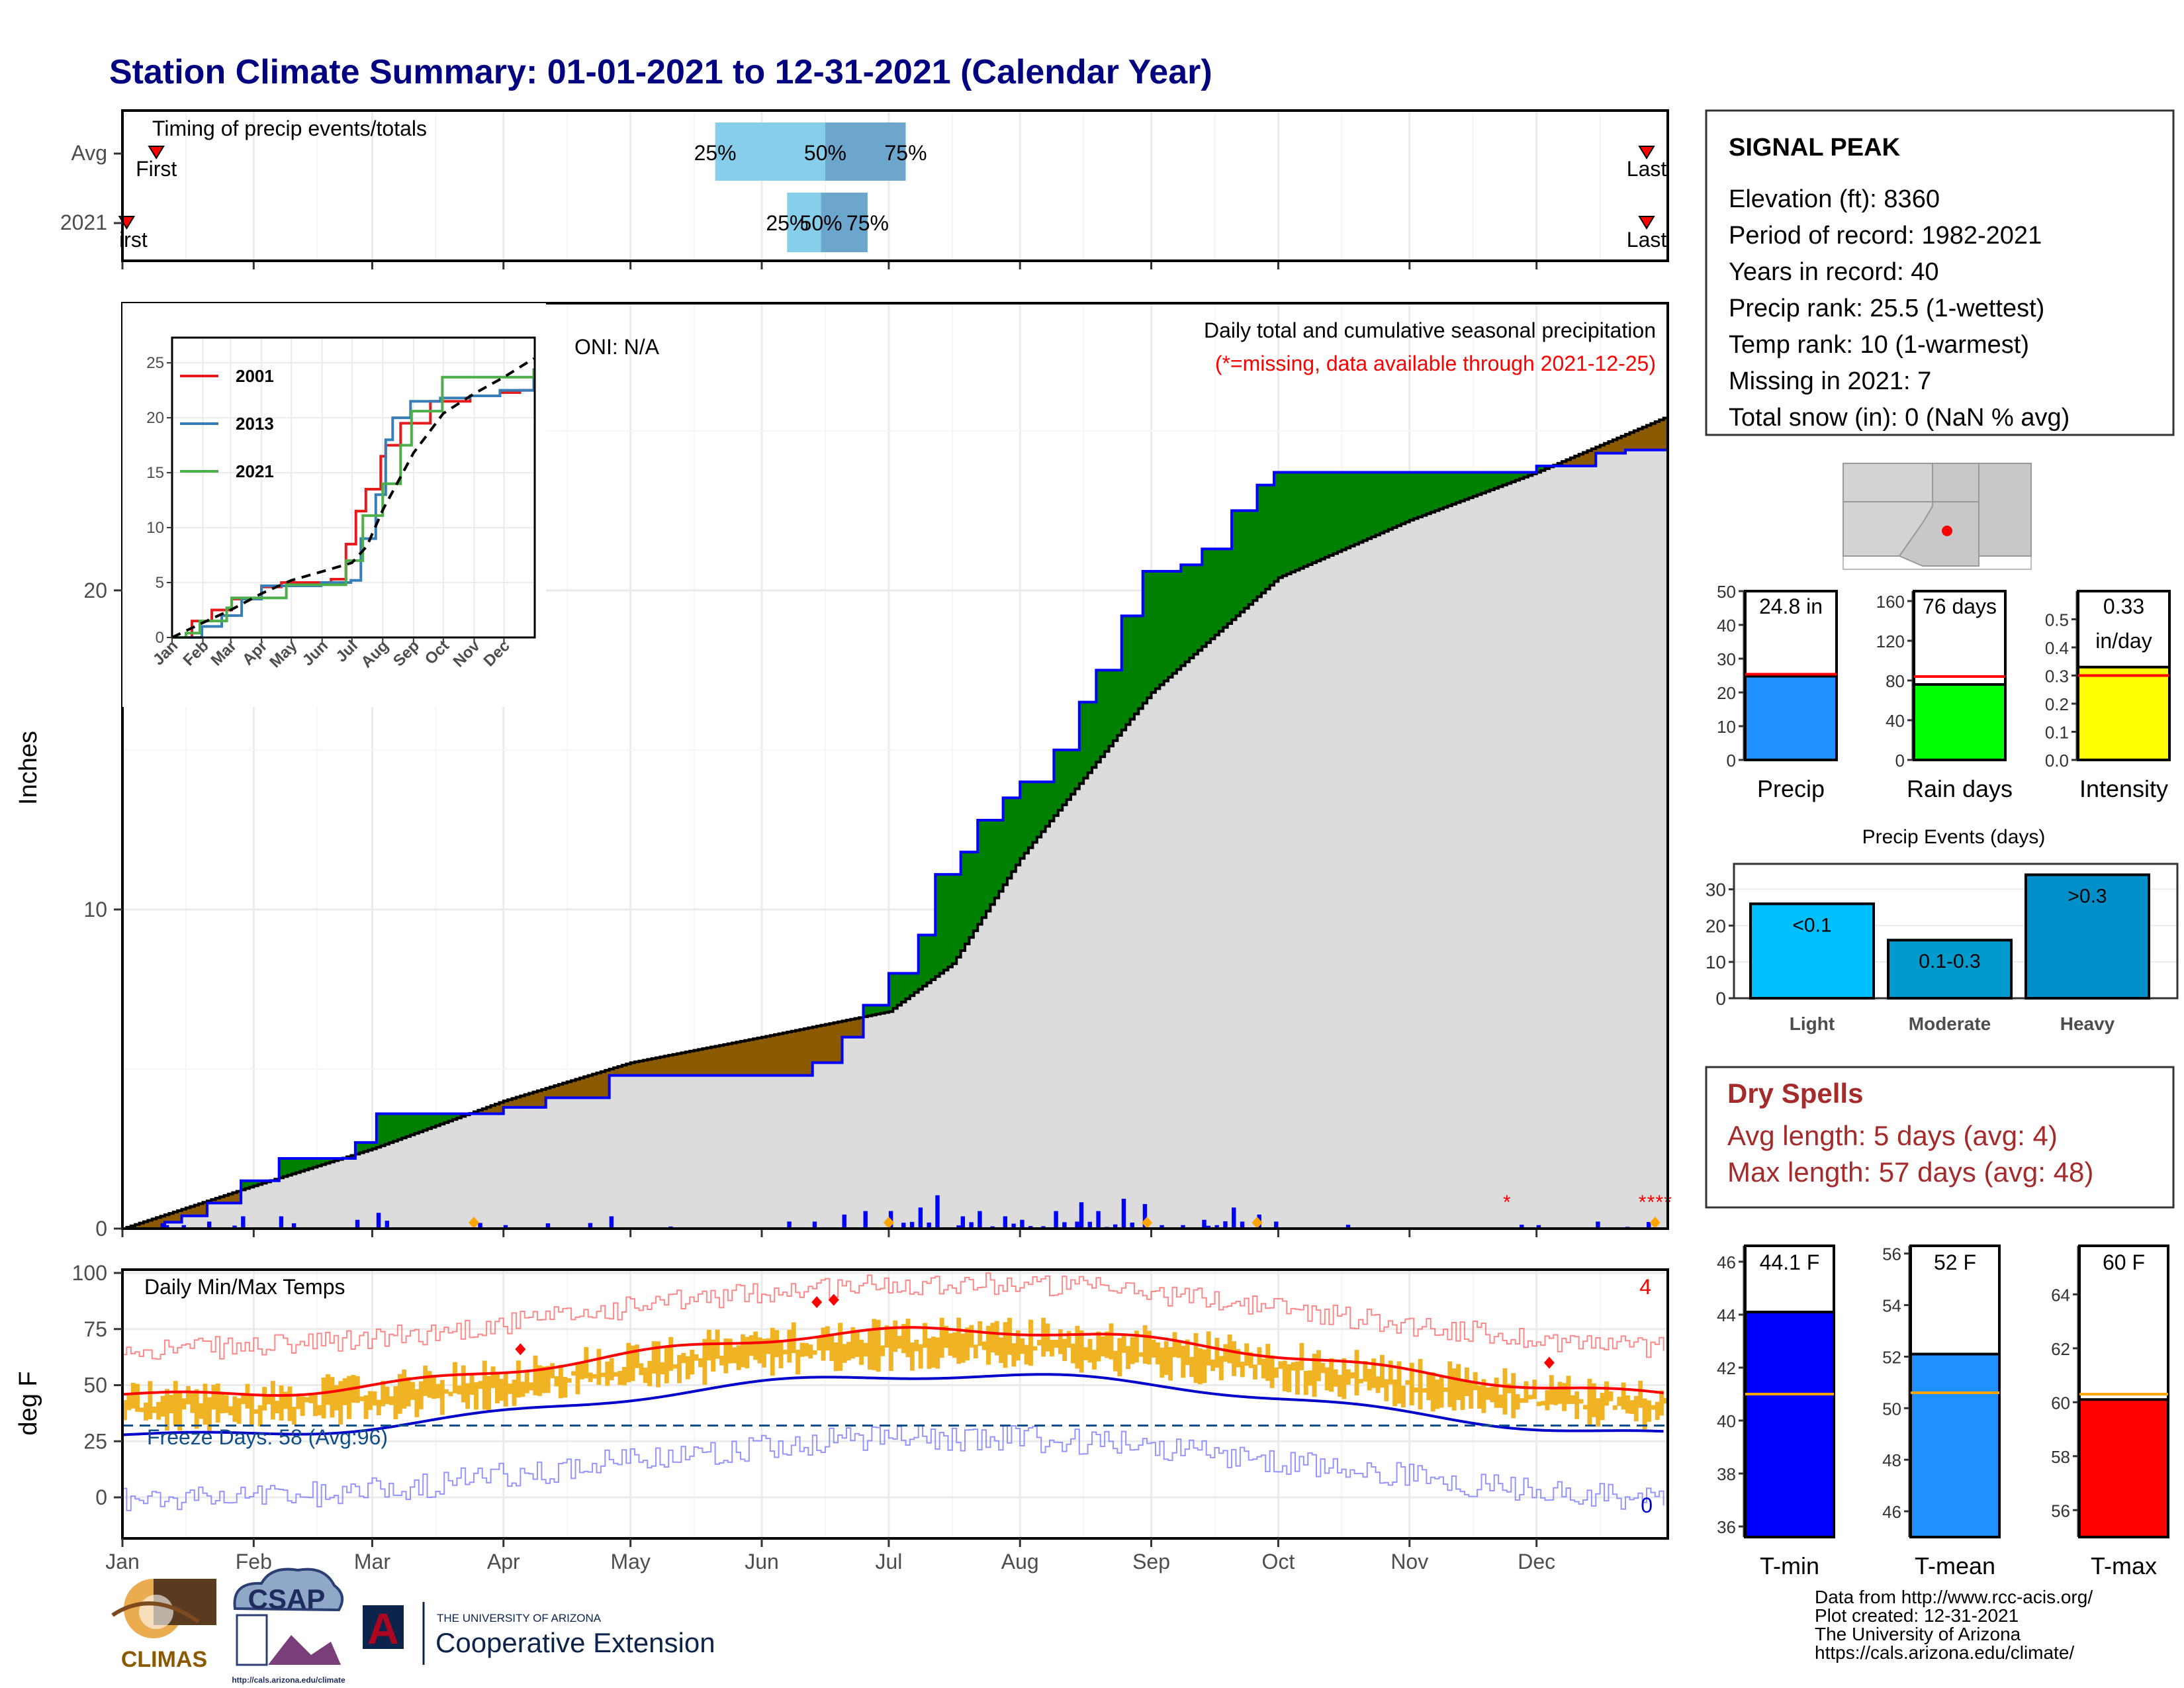 This screenshot has width=2184, height=1688. I want to click on month-label: Oct, so click(1278, 1561).